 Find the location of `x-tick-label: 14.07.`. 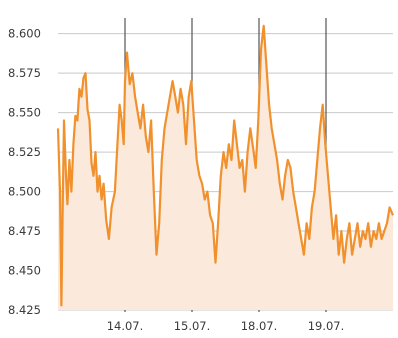

x-tick-label: 14.07. is located at coordinates (125, 326).